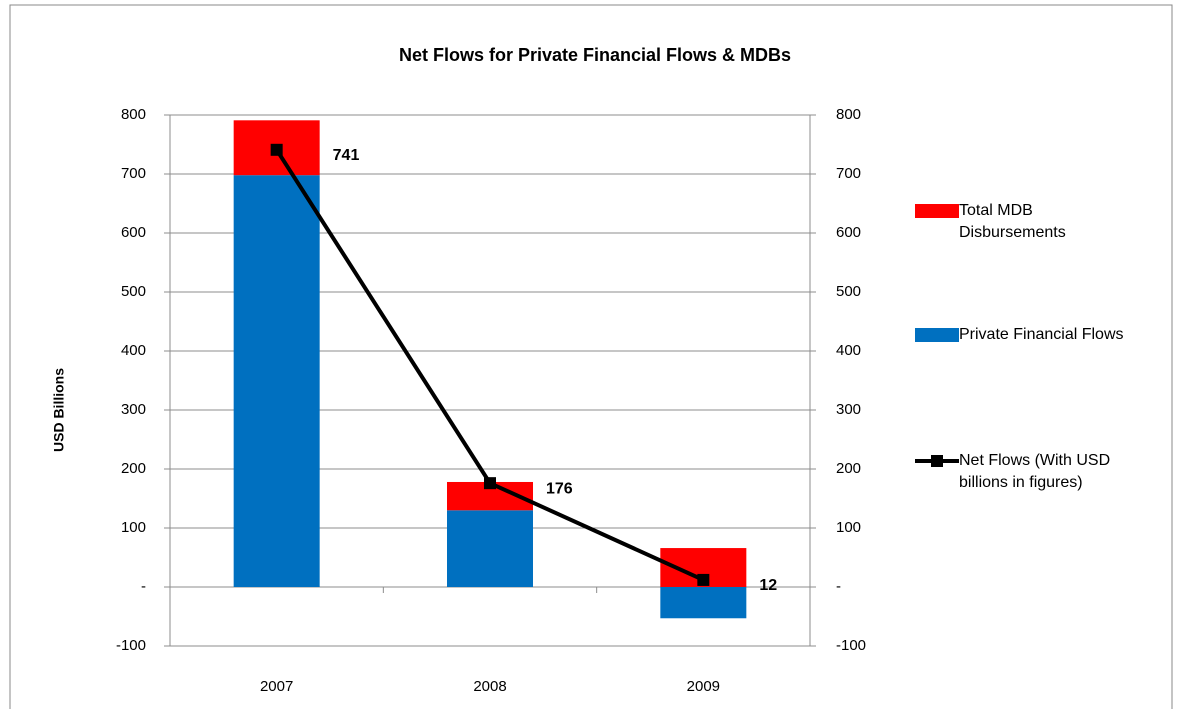  Describe the element at coordinates (838, 586) in the screenshot. I see `y2-tick-label: -` at that location.